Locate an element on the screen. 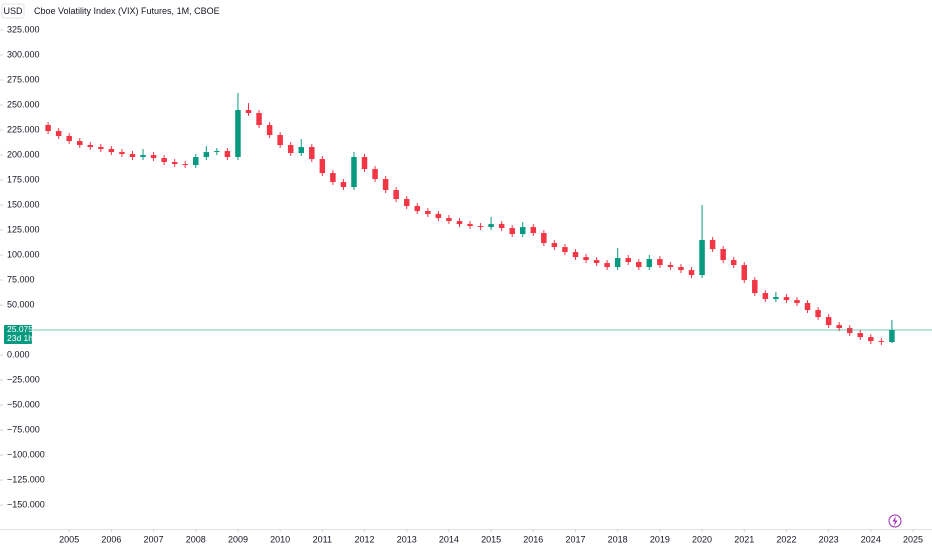  flash-circle is located at coordinates (895, 521).